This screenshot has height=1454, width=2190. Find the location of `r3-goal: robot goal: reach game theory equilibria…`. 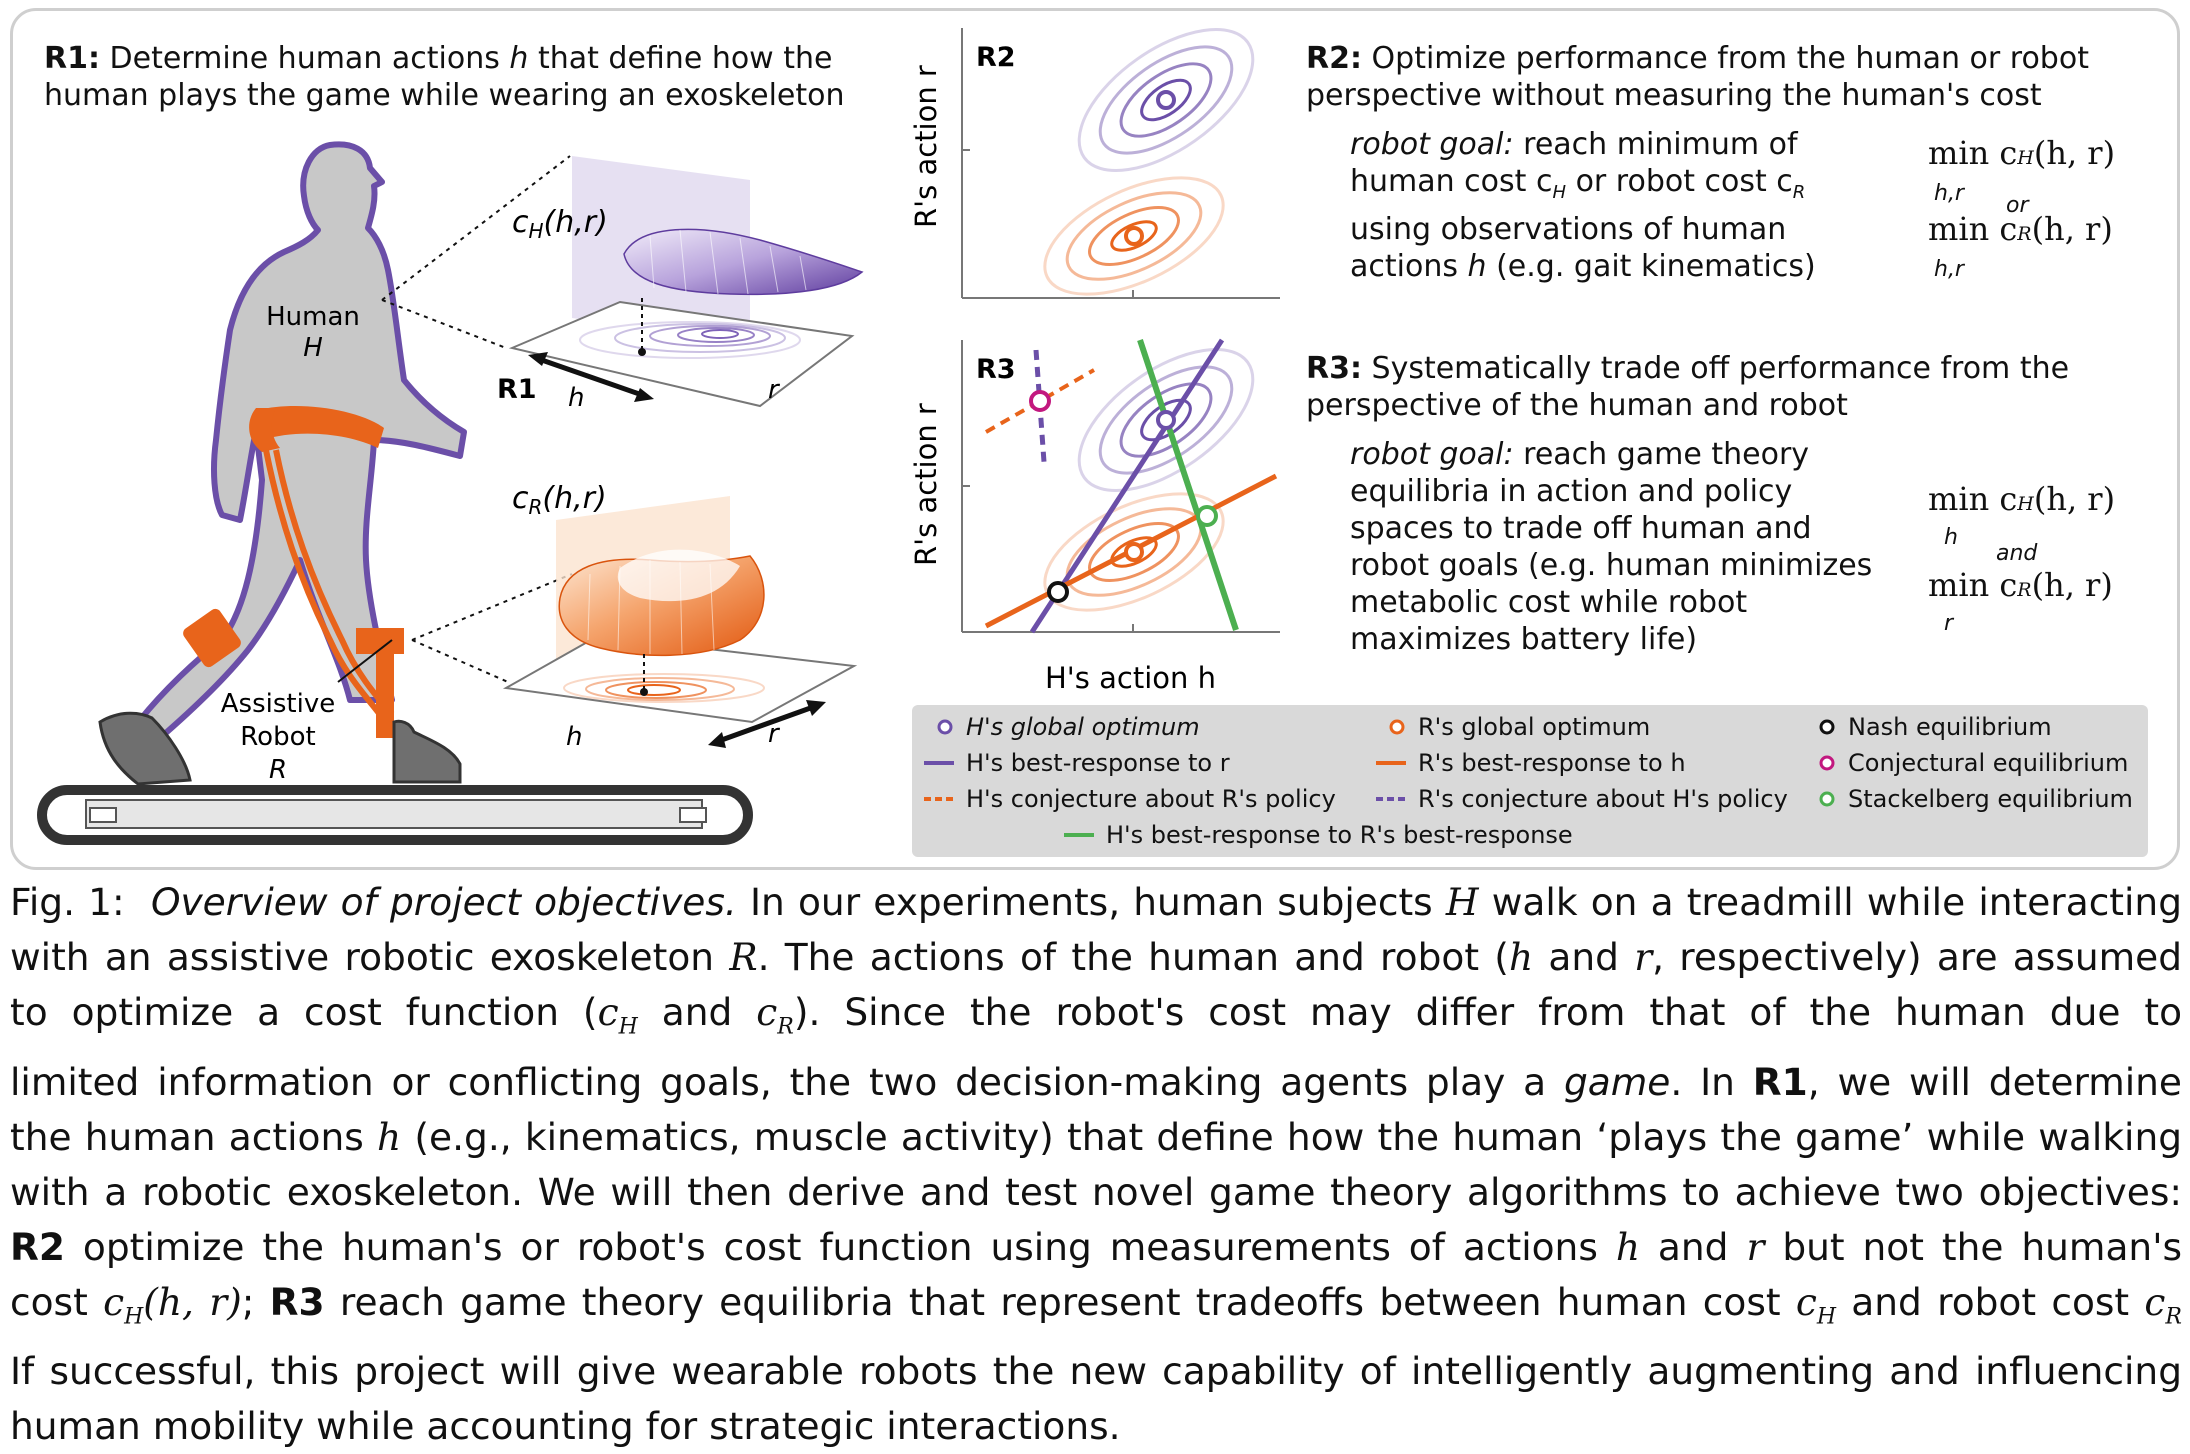

r3-goal: robot goal: reach game theory equilibria… is located at coordinates (1611, 547).